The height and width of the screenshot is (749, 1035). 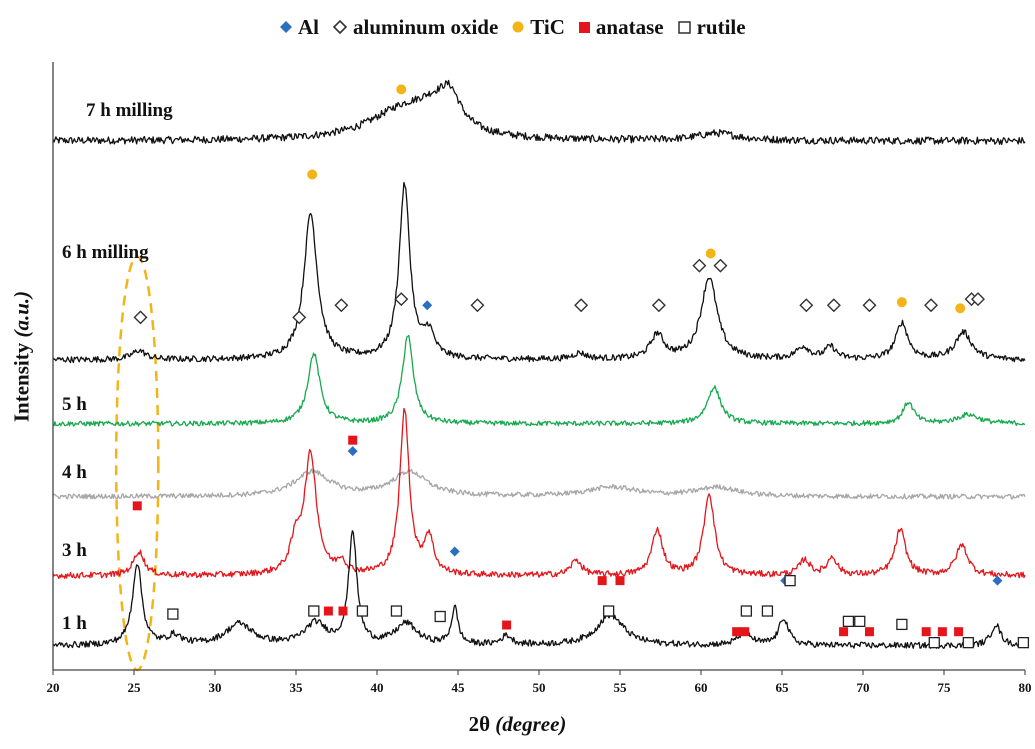 What do you see at coordinates (135, 687) in the screenshot?
I see `x-tick-label-25: 25` at bounding box center [135, 687].